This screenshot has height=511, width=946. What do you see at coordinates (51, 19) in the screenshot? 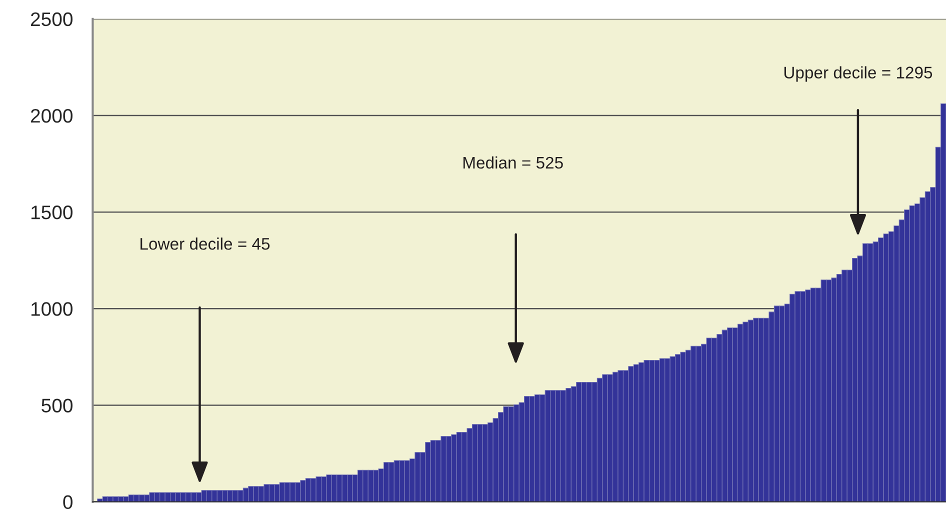
I see `y-tick-label: 2500` at bounding box center [51, 19].